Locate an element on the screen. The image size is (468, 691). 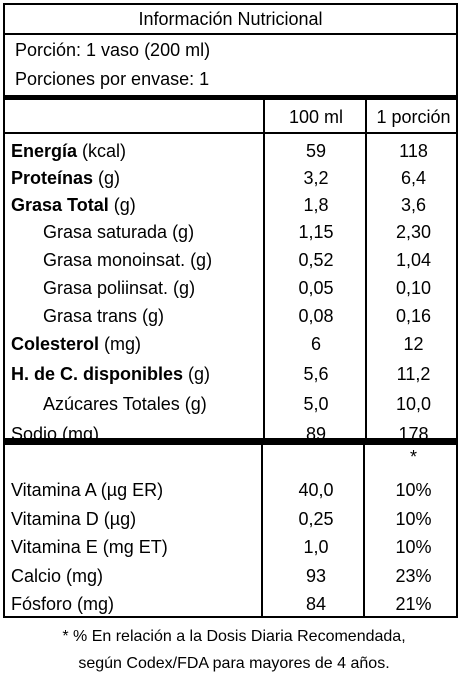
value-100ml: 6 is located at coordinates (315, 344).